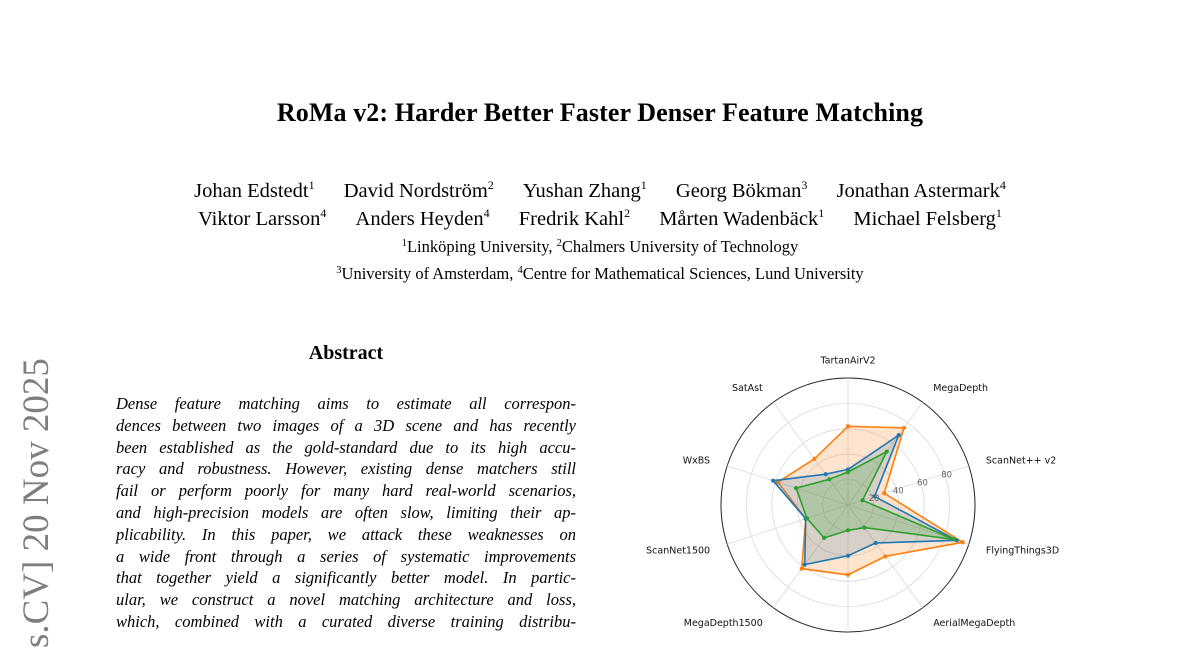 This screenshot has height=648, width=1200. Describe the element at coordinates (741, 190) in the screenshot. I see `author: Georg Bökman3` at that location.